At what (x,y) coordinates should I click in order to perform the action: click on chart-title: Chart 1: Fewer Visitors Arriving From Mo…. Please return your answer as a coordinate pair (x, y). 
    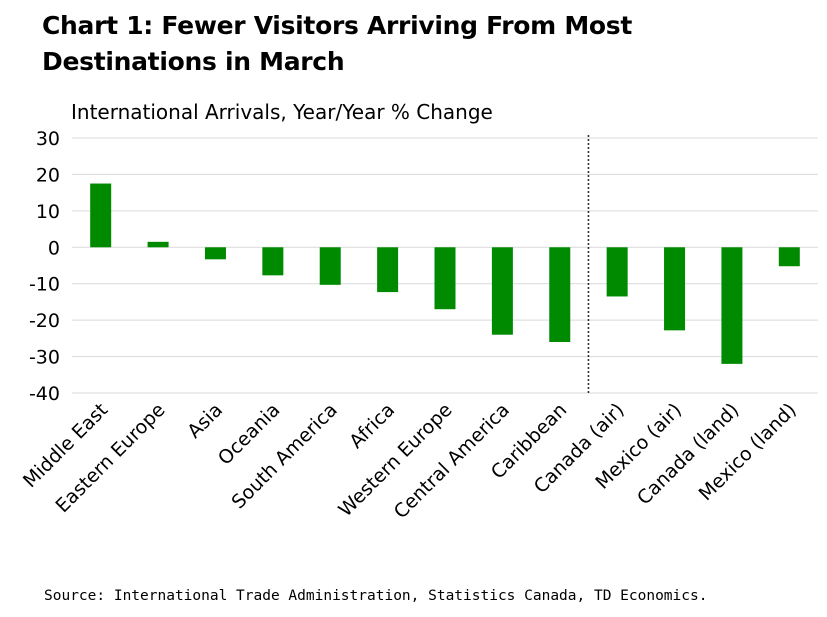
    Looking at the image, I should click on (337, 44).